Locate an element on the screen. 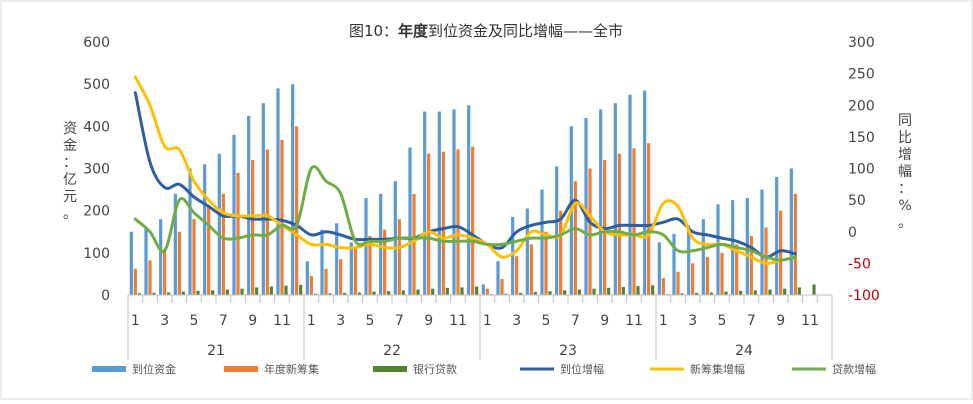 The height and width of the screenshot is (404, 973). legend-swatch-银行贷款 is located at coordinates (390, 369).